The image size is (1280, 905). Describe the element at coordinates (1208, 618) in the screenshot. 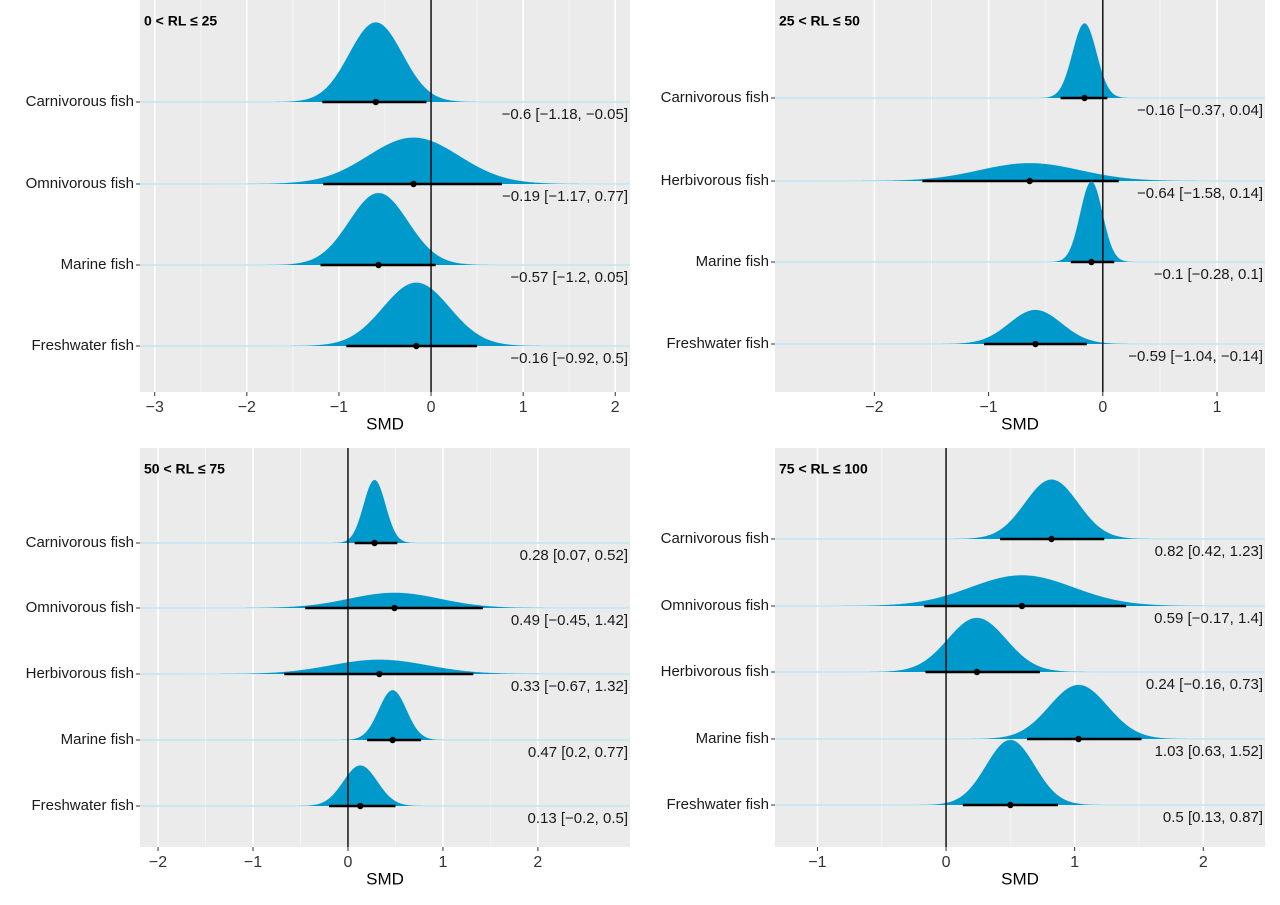

I see `value-label: 0.59 [−0.17, 1.4]` at that location.